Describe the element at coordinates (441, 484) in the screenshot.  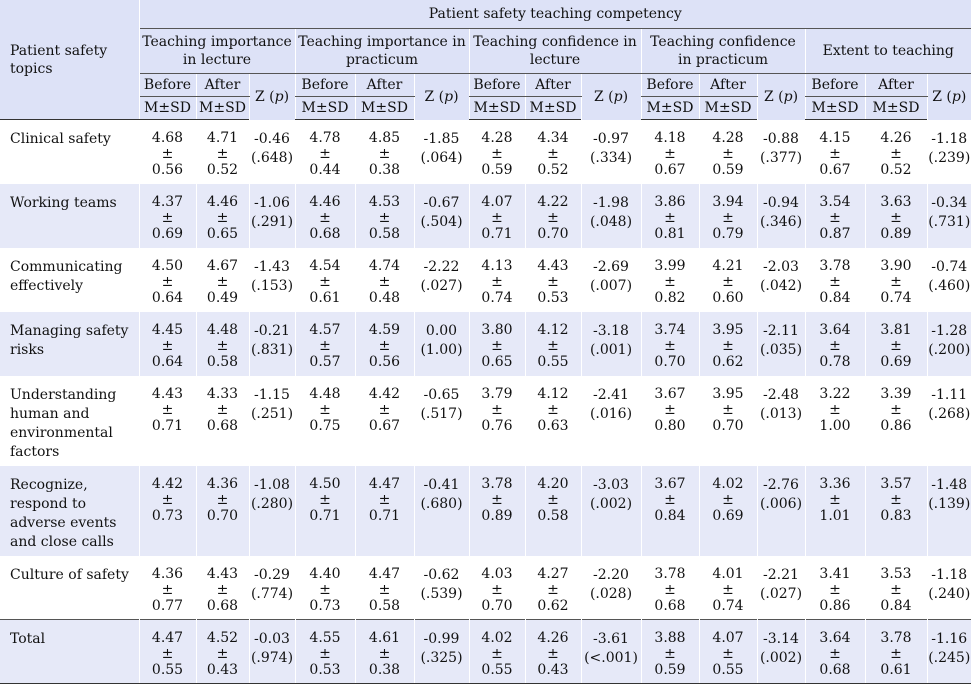
I see `z-value: -0.41` at that location.